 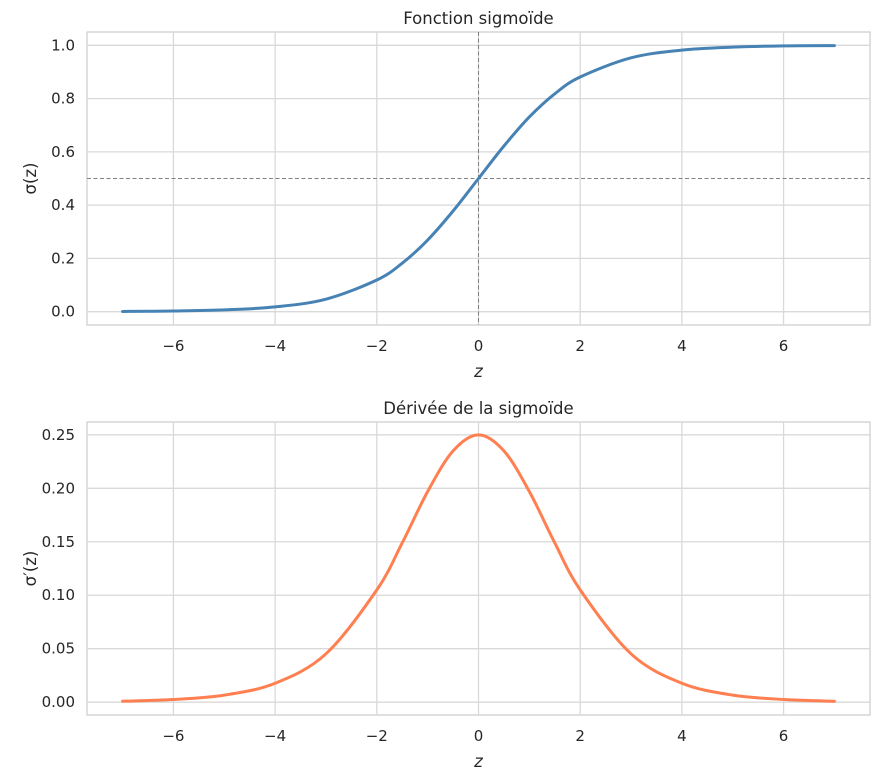 What do you see at coordinates (58, 568) in the screenshot?
I see `y-tick-labels: 0.00 0.05 0.10 0.15 0.20 0.25` at bounding box center [58, 568].